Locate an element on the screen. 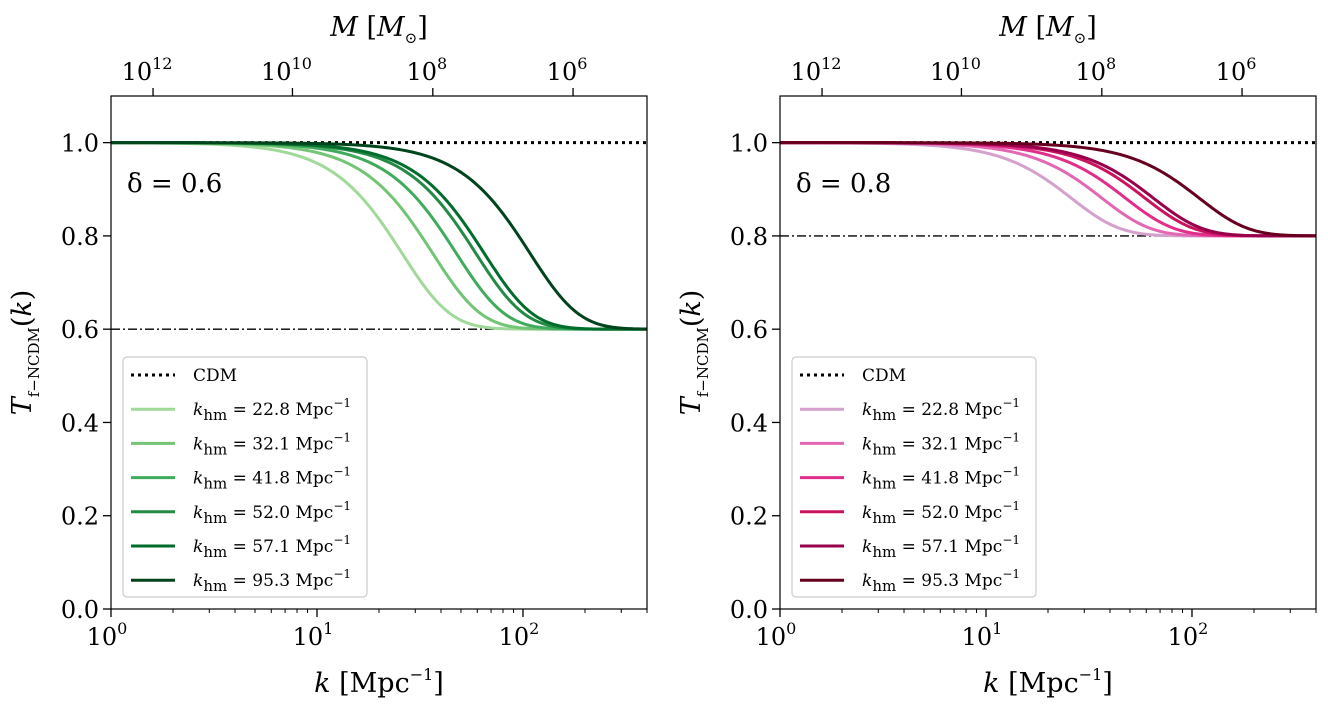 The height and width of the screenshot is (709, 1328). legend-label-5: khm = 57.1 Mpc−1 is located at coordinates (941, 547).